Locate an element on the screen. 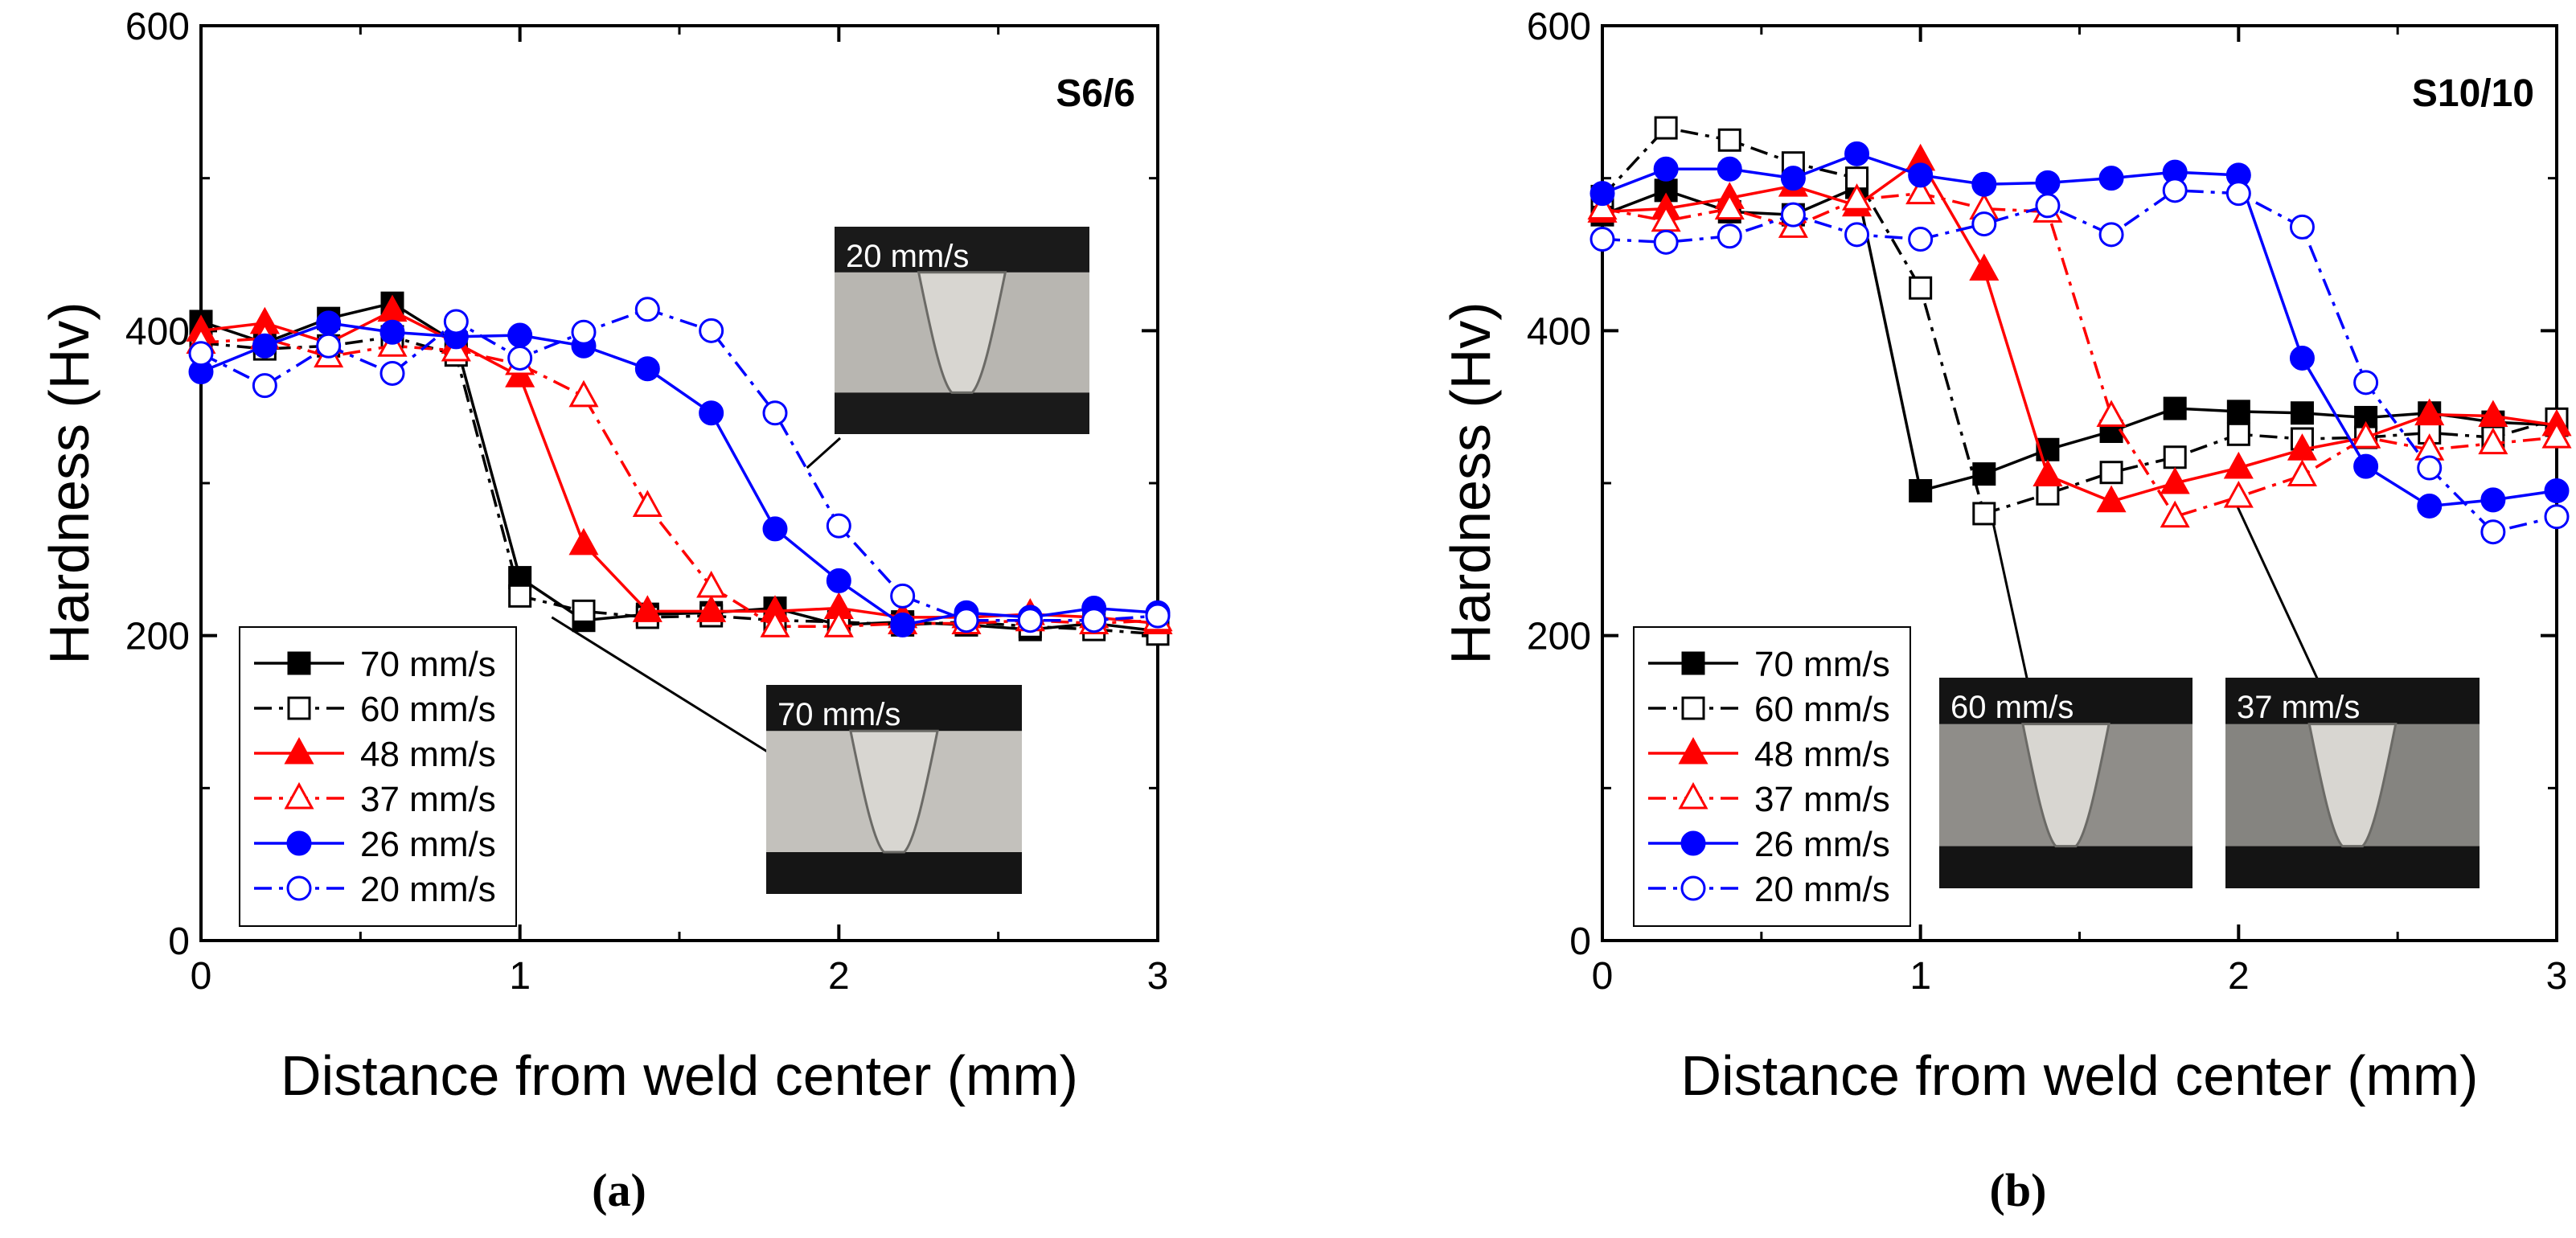  y-tick-label: 400 is located at coordinates (158, 331).